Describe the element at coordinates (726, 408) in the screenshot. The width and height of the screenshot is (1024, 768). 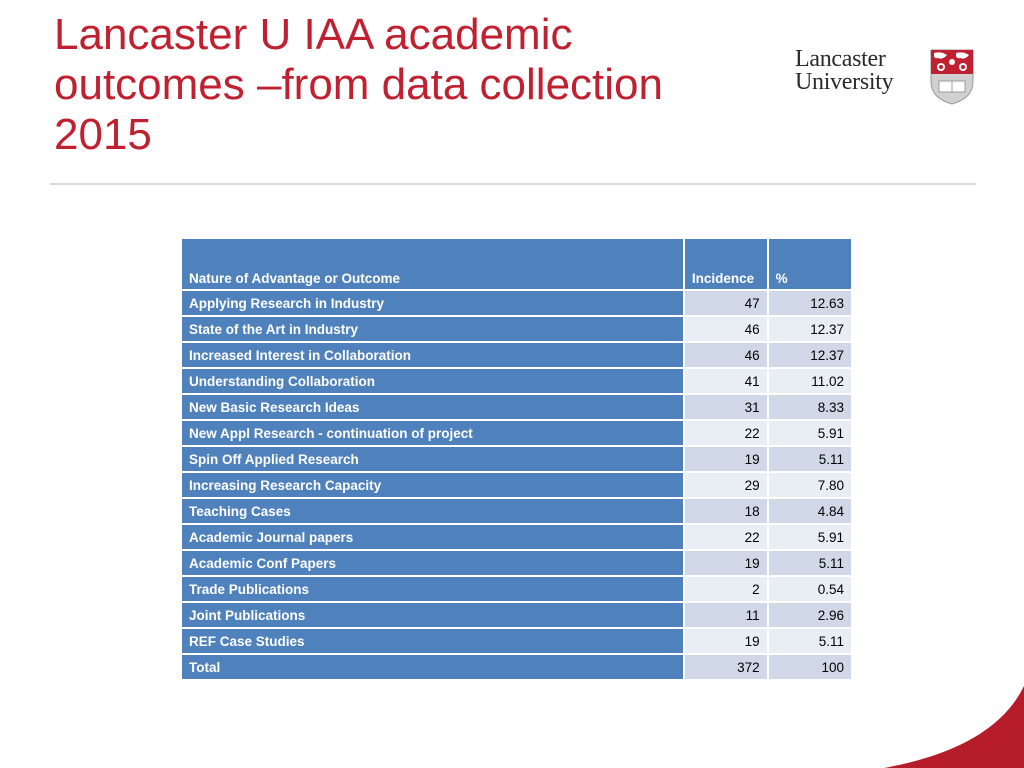
I see `row-incidence: 31` at that location.